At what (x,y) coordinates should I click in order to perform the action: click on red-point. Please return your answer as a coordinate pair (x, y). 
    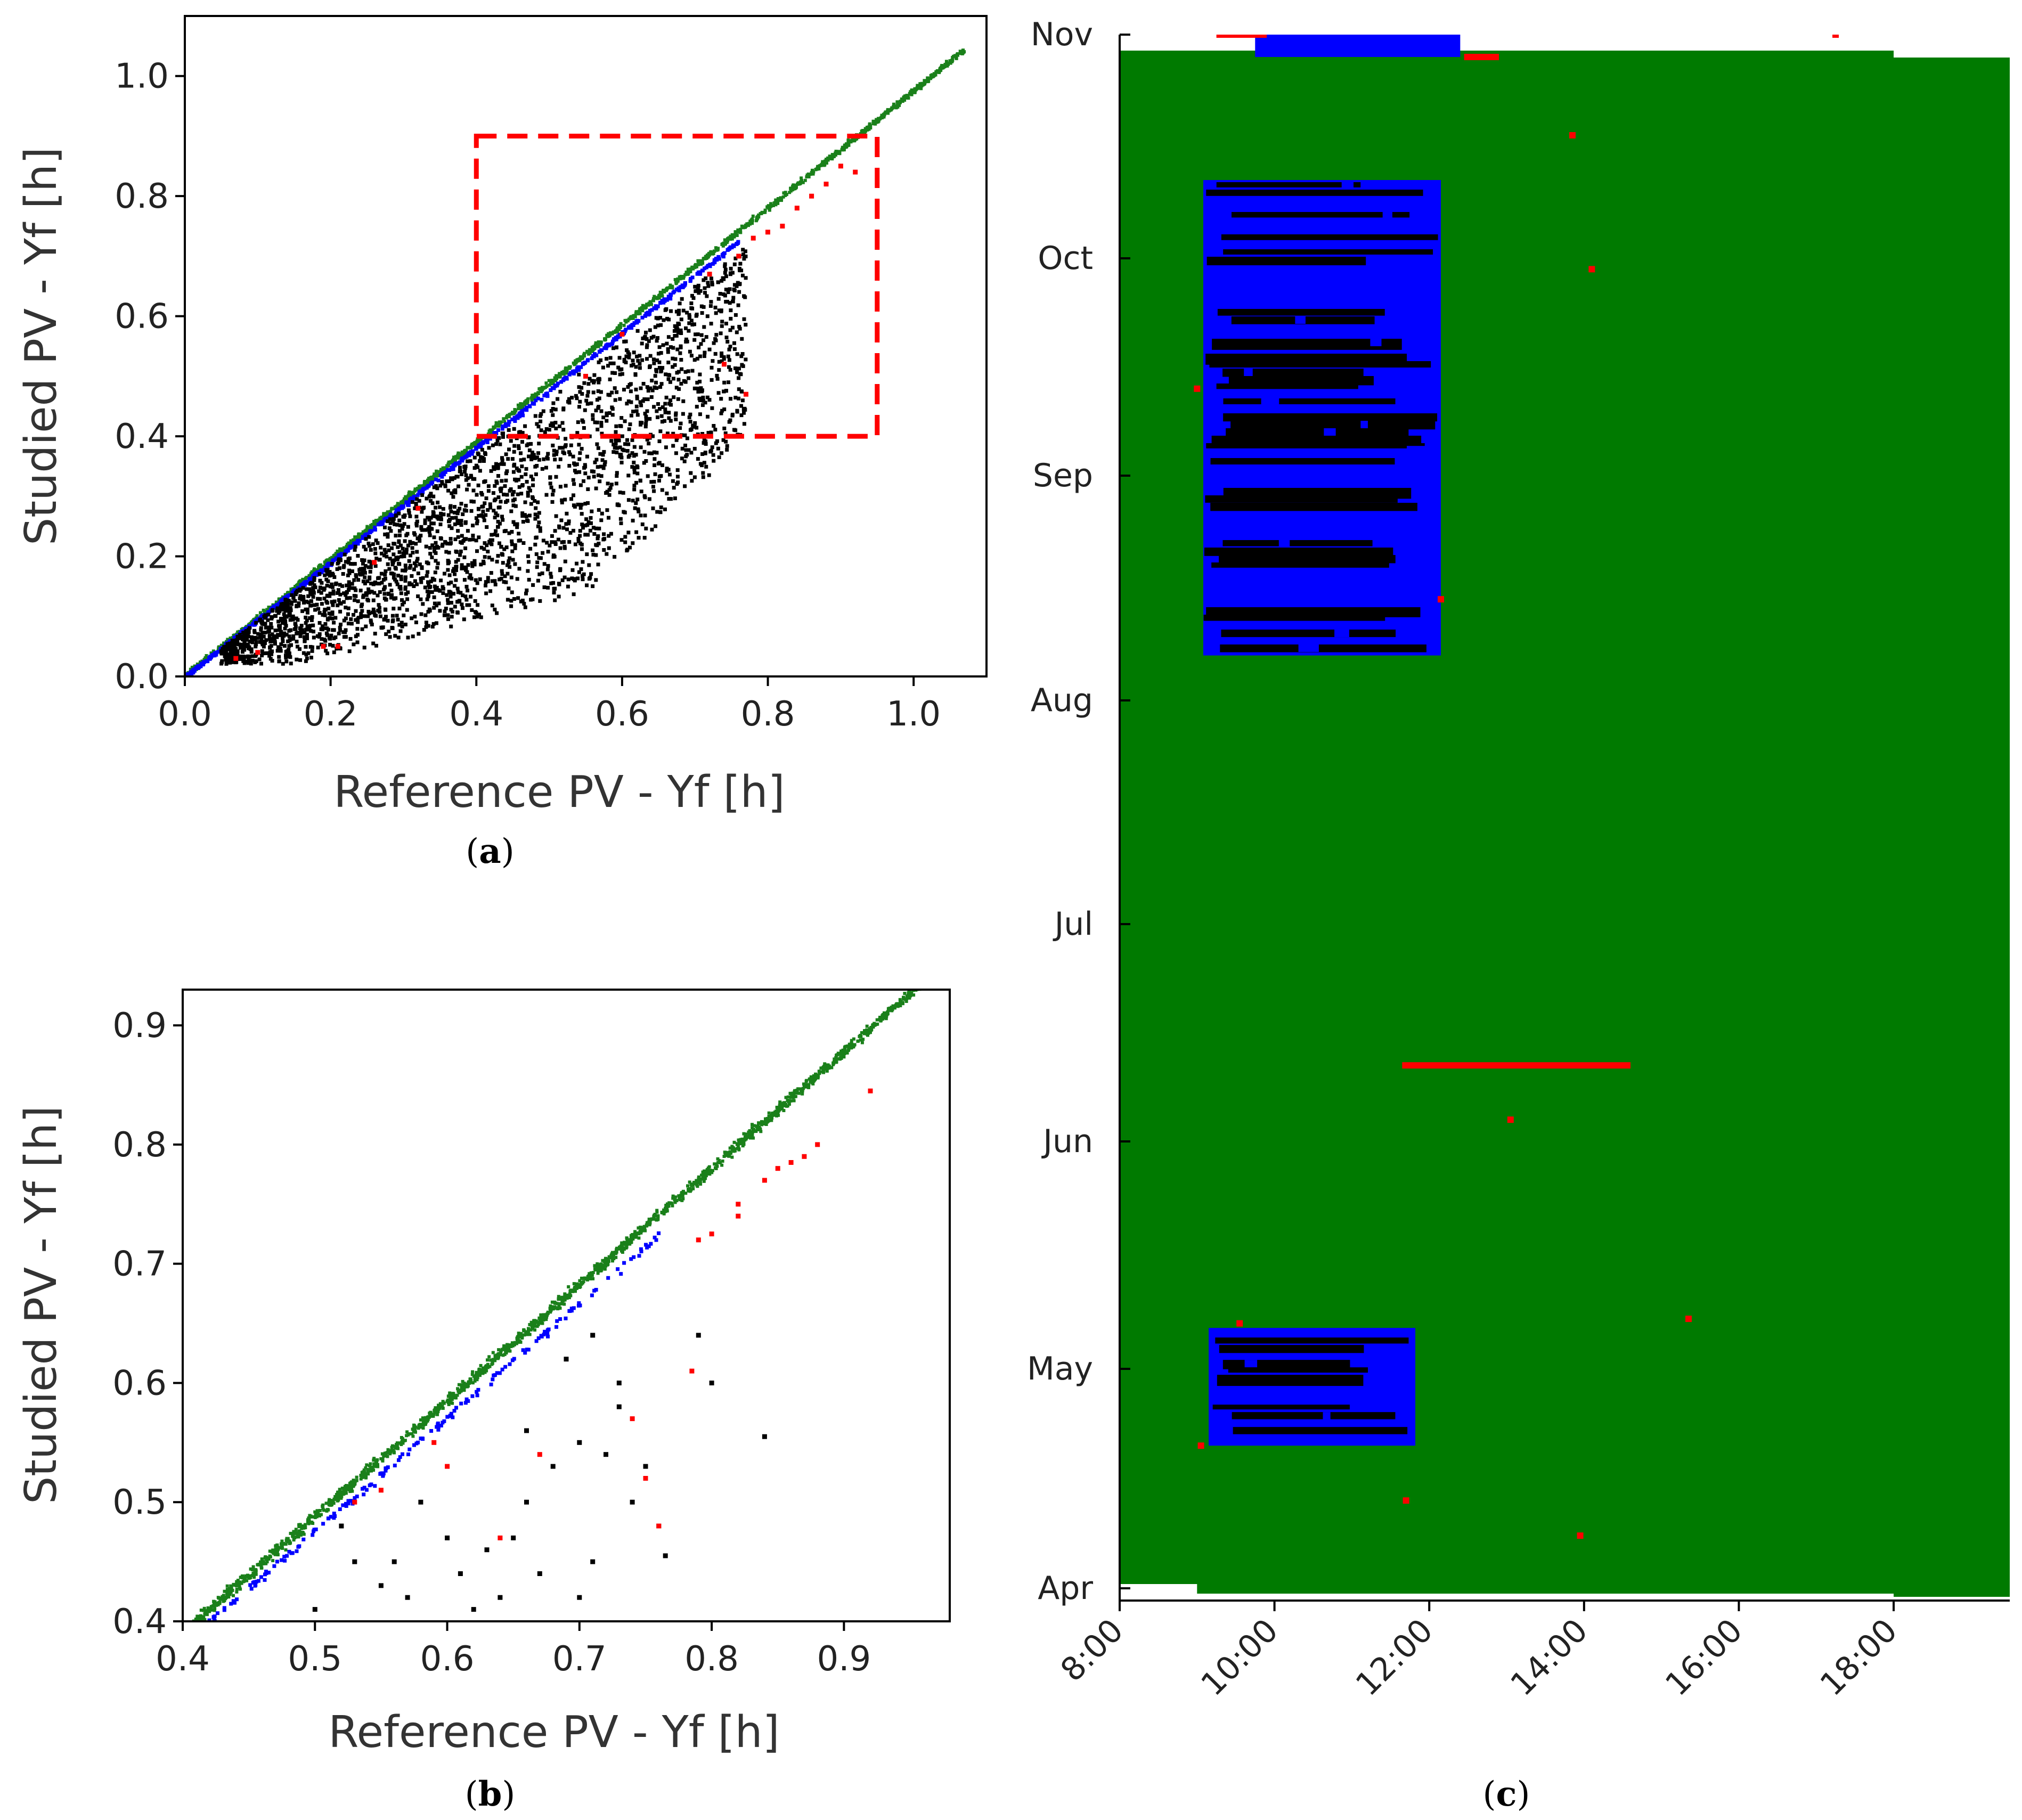
    Looking at the image, I should click on (724, 364).